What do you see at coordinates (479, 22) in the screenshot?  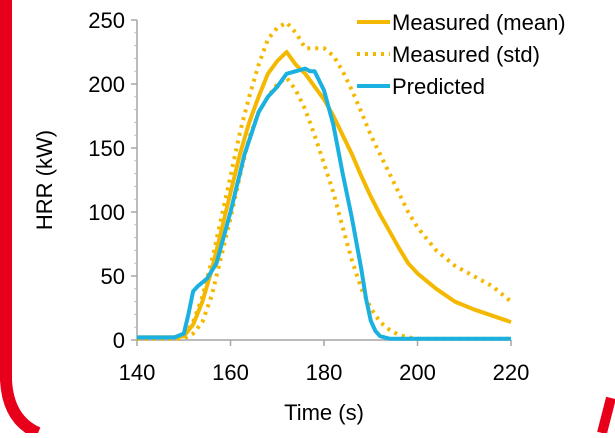 I see `legend-label-mean: Measured (mean)` at bounding box center [479, 22].